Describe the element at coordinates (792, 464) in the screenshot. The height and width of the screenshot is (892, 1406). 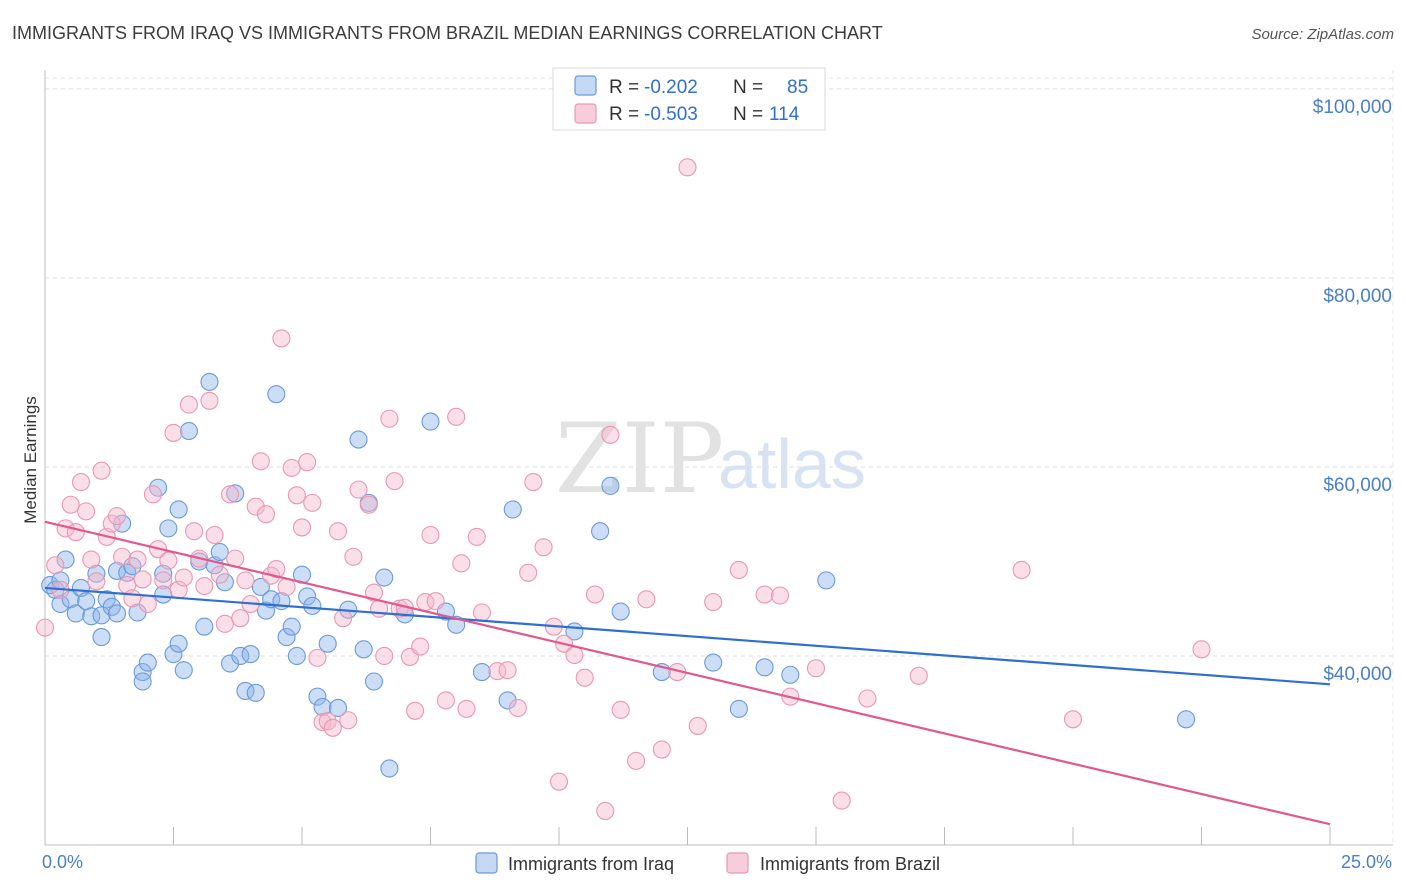
I see `watermark-atlas: atlas` at that location.